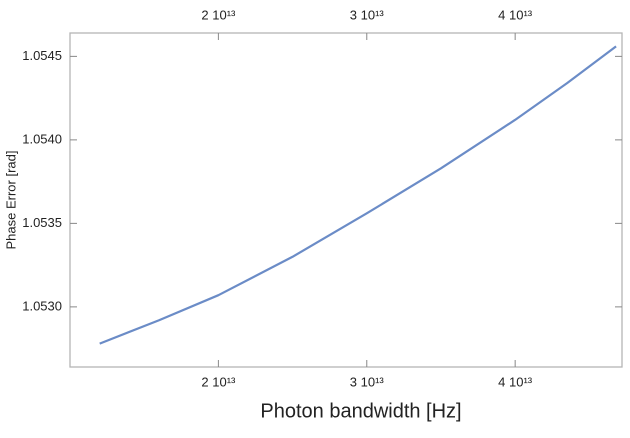  What do you see at coordinates (360, 411) in the screenshot?
I see `x-axis-label: Photon bandwidth [Hz]` at bounding box center [360, 411].